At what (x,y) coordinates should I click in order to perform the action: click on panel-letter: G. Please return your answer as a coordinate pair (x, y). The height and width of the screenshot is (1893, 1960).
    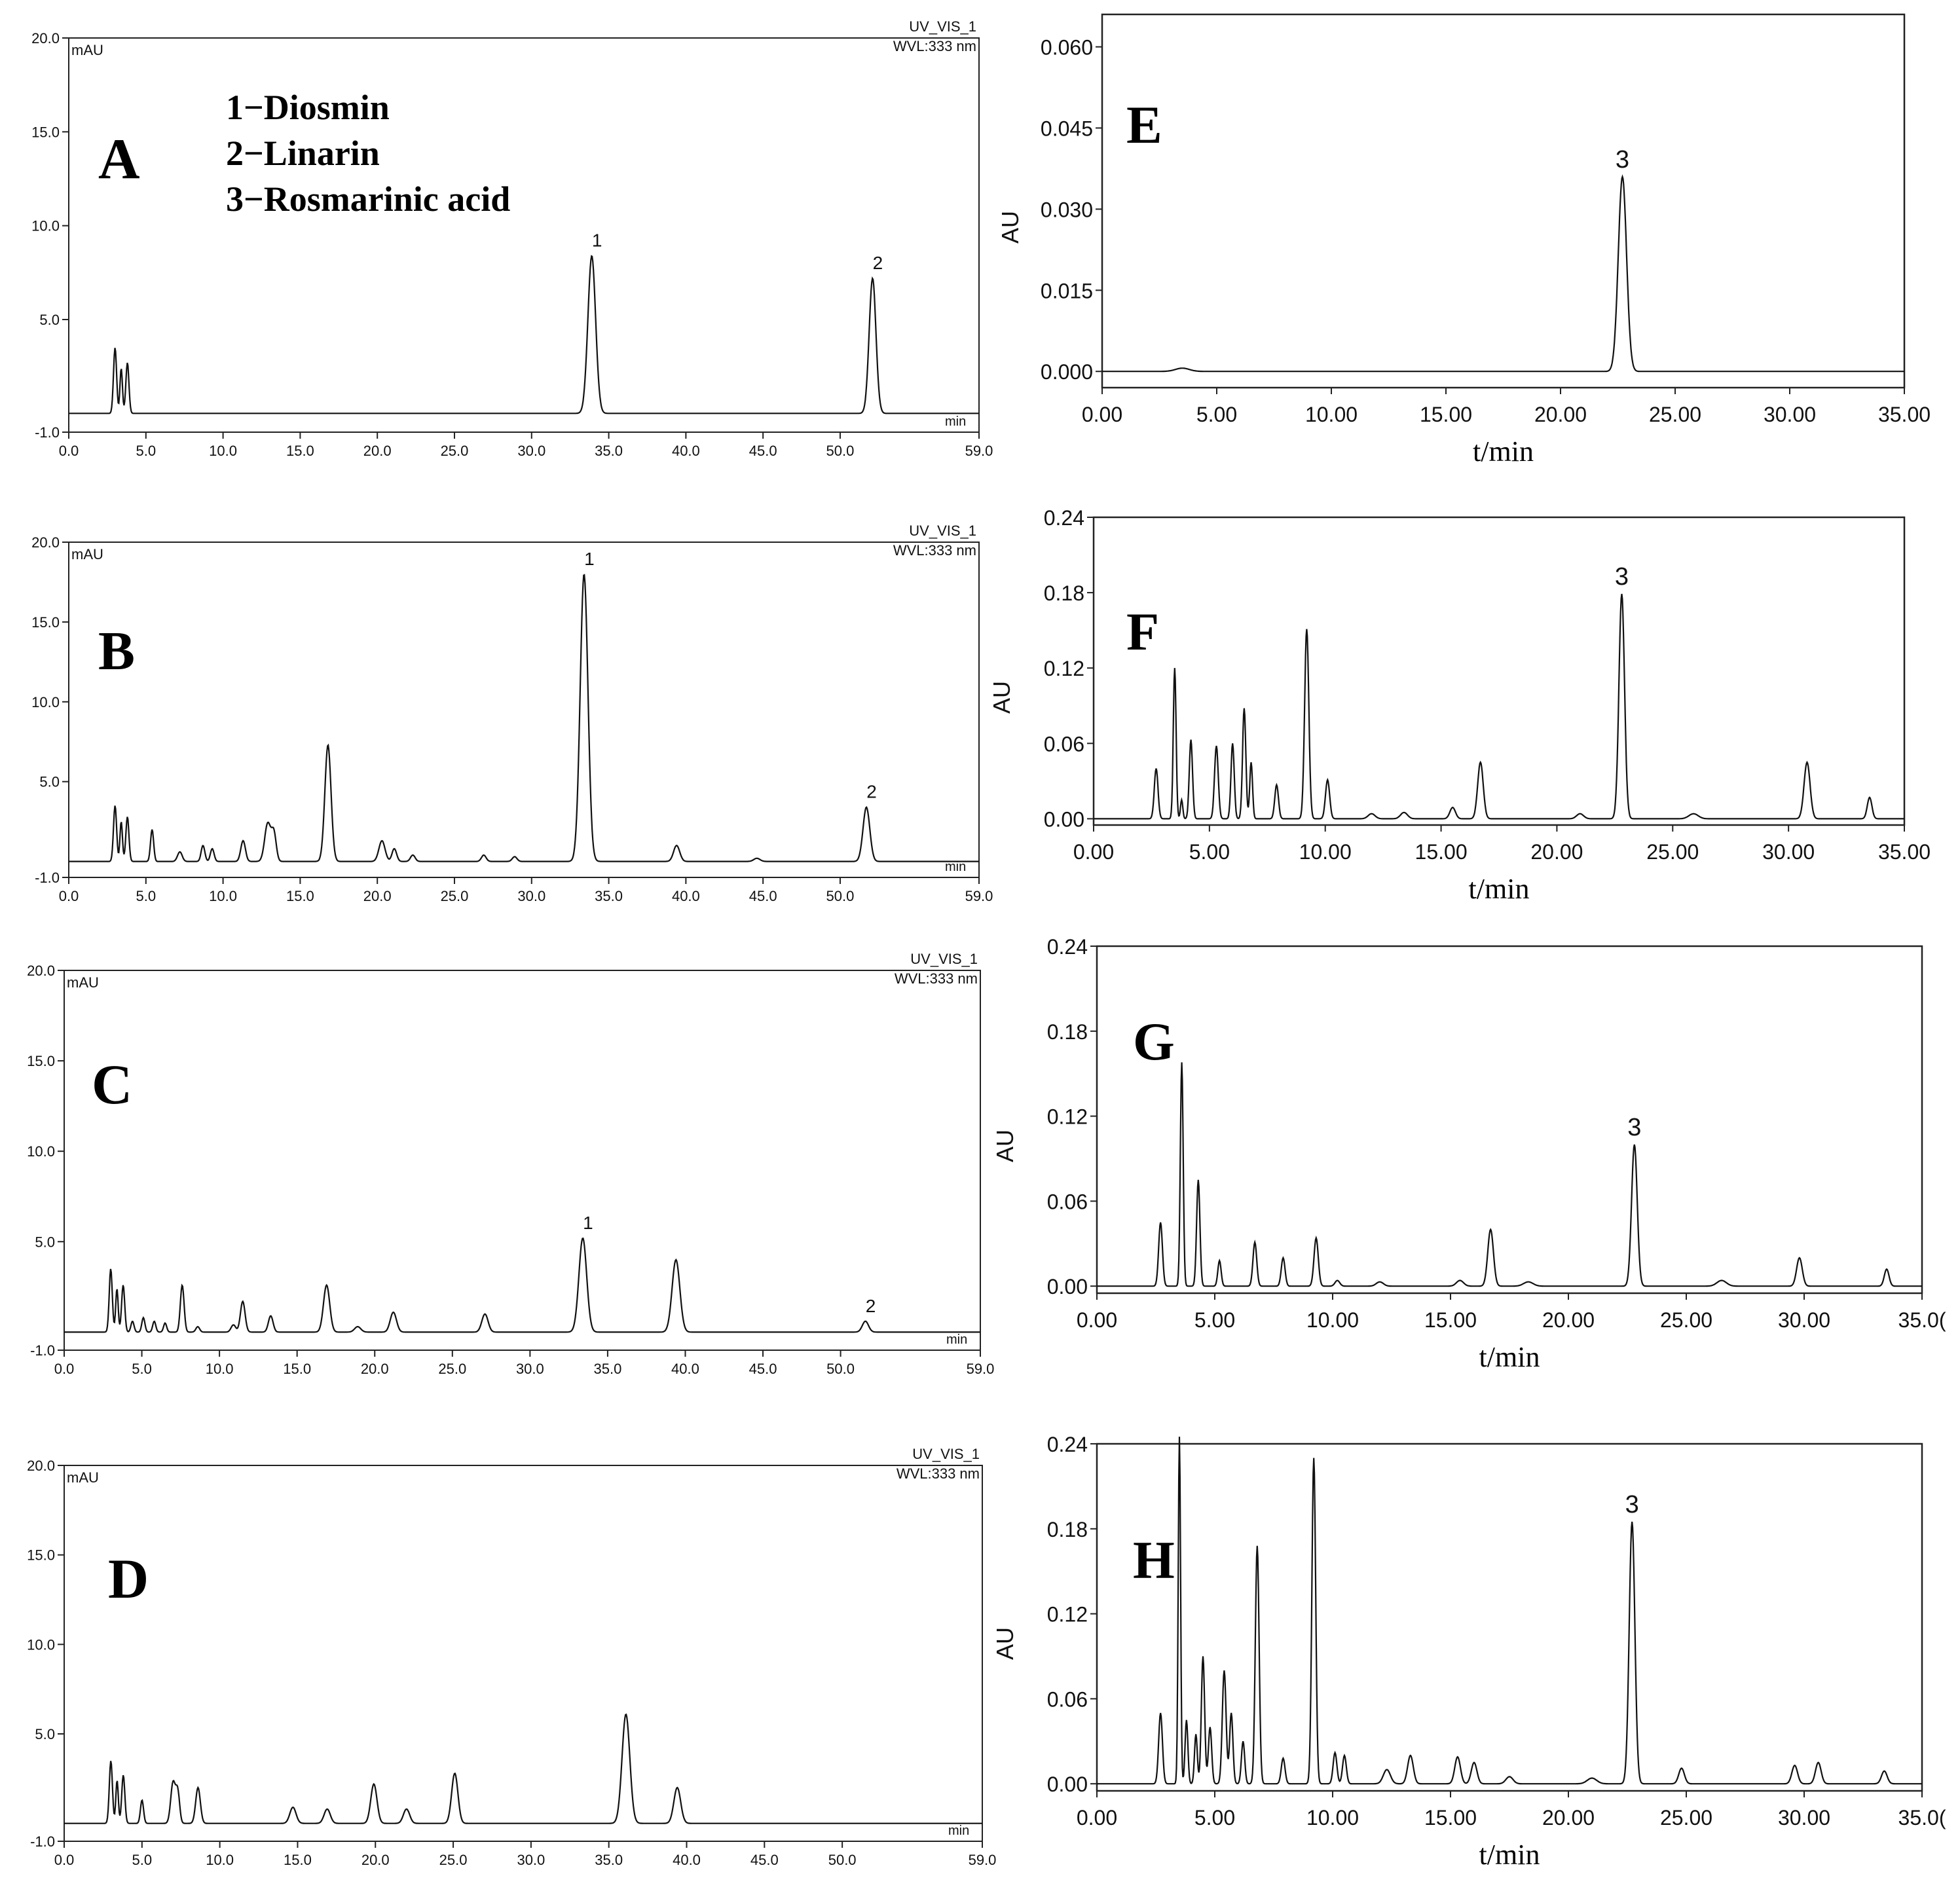
    Looking at the image, I should click on (1154, 1041).